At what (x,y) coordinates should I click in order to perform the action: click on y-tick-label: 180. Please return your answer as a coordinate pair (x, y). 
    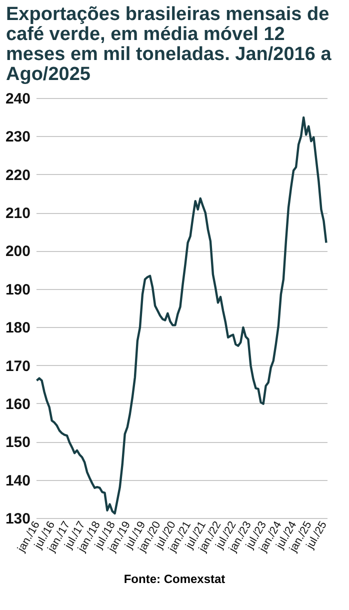
    Looking at the image, I should click on (17, 328).